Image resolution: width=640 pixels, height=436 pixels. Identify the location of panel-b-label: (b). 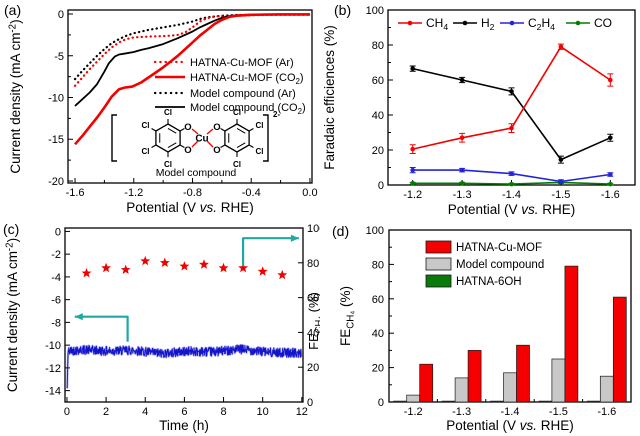
(343, 10).